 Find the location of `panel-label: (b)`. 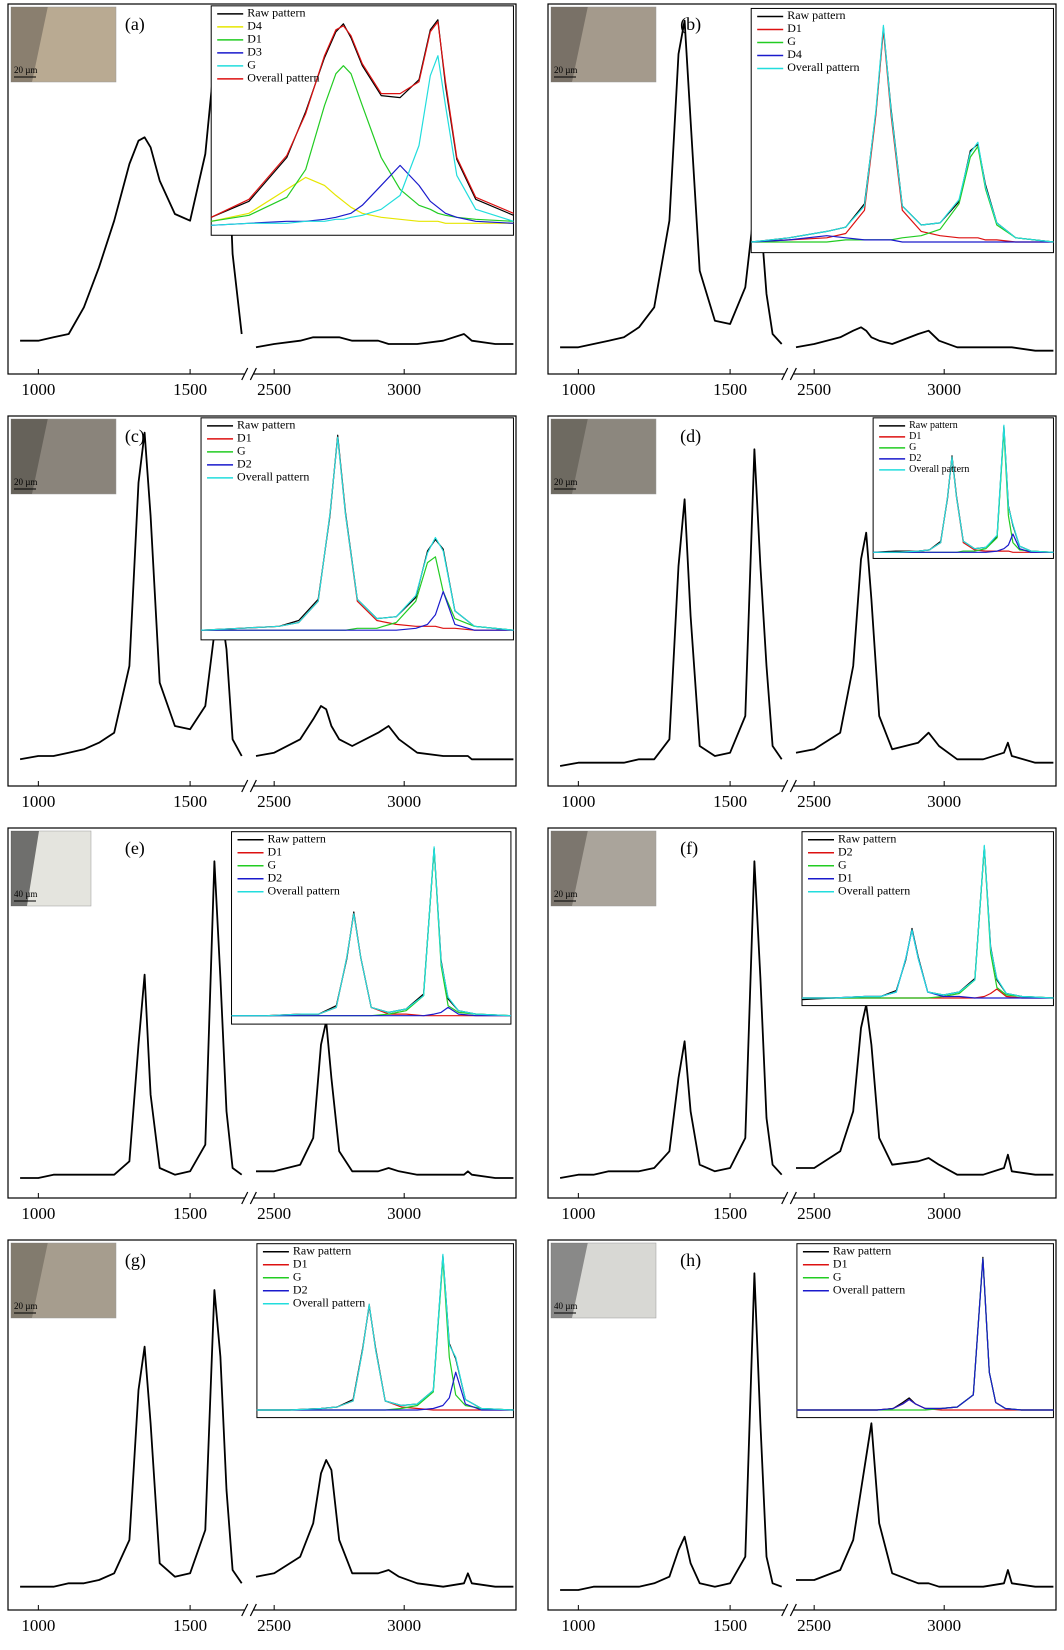

panel-label: (b) is located at coordinates (690, 24).